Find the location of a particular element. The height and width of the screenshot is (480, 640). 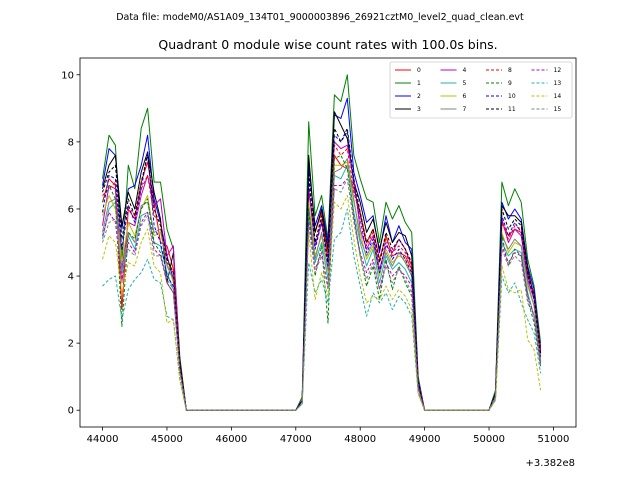

y-tick-label: 4 is located at coordinates (71, 277).